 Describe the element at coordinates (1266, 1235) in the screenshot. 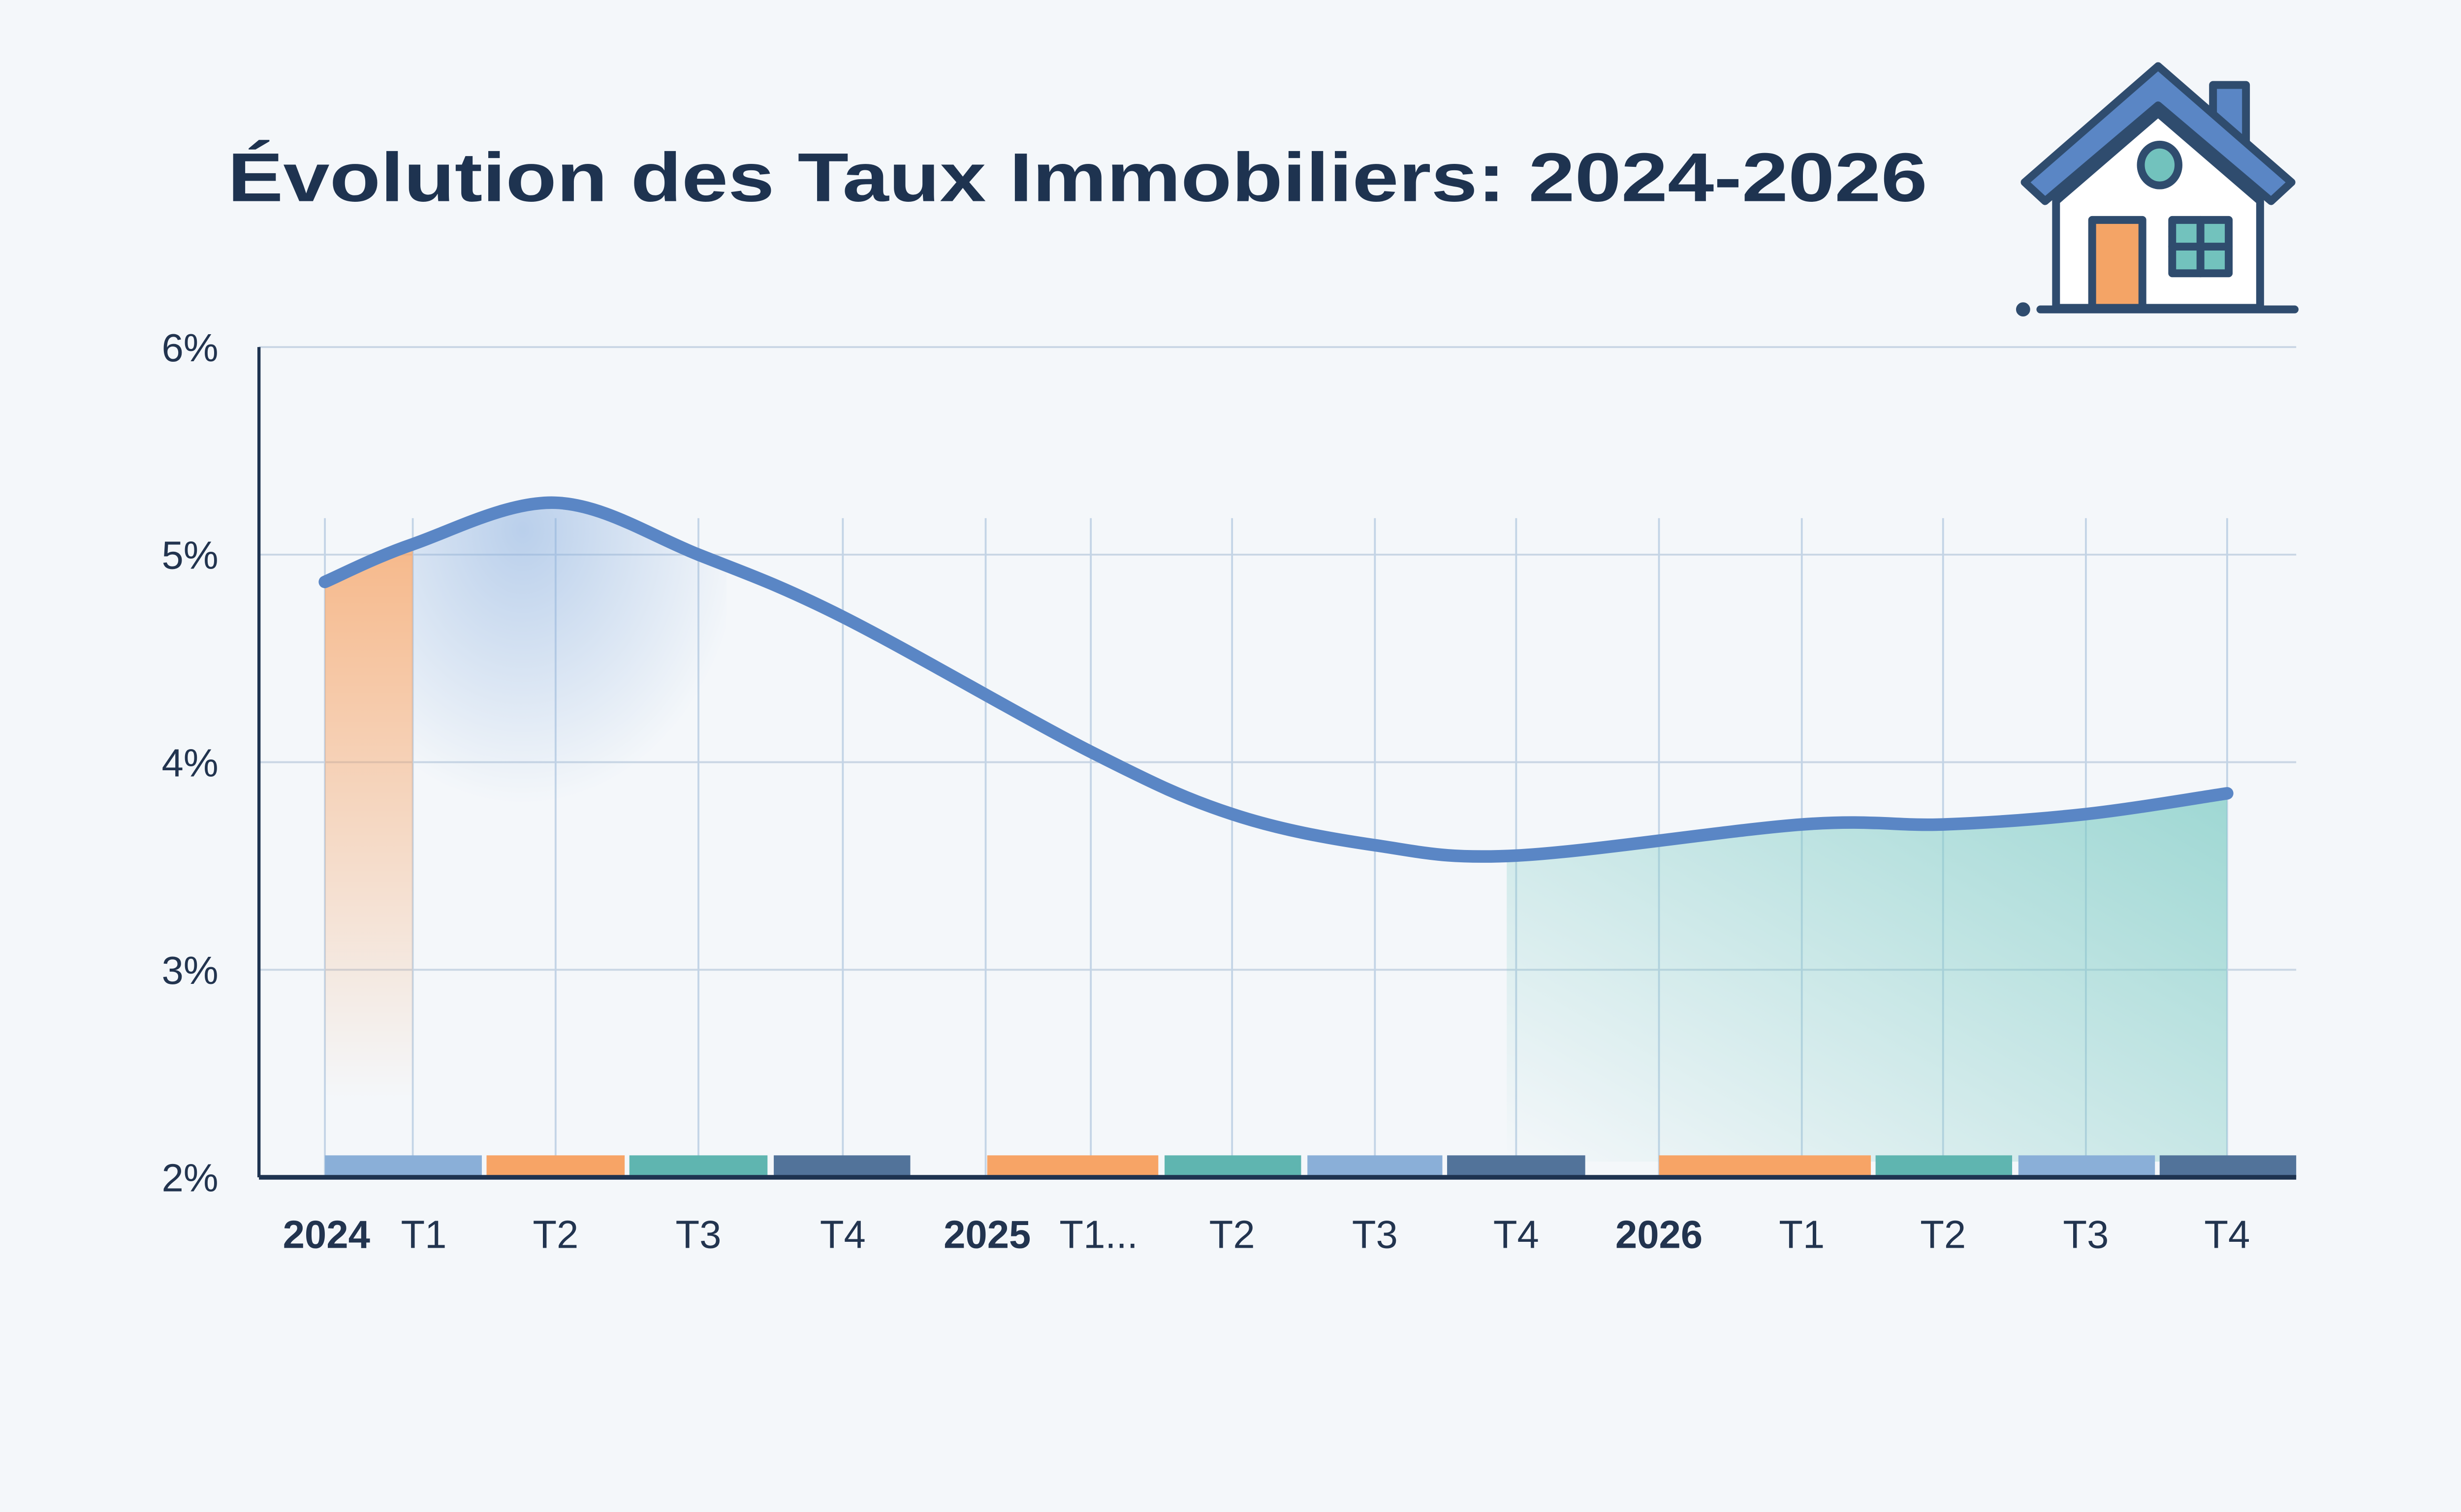

I see `x-ticks: T1 2024 T2 T3 T4 T1... 2025 T2 T3 T4 T1 2026 T2 T3 T4` at that location.